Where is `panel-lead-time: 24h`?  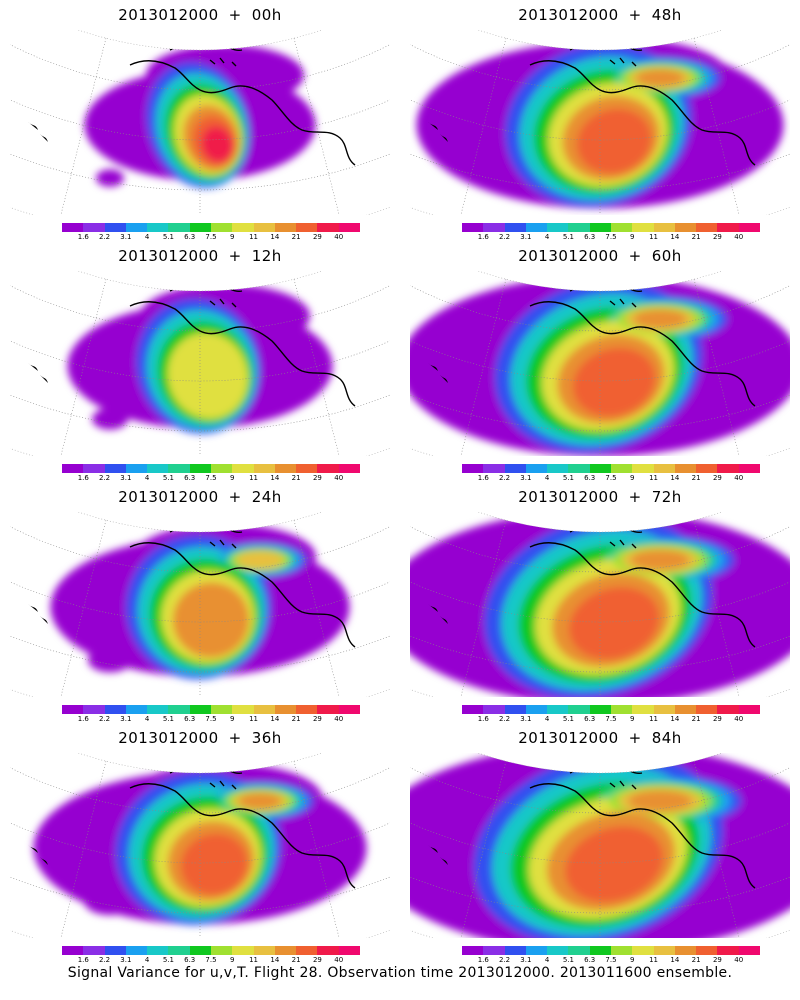 panel-lead-time: 24h is located at coordinates (266, 497).